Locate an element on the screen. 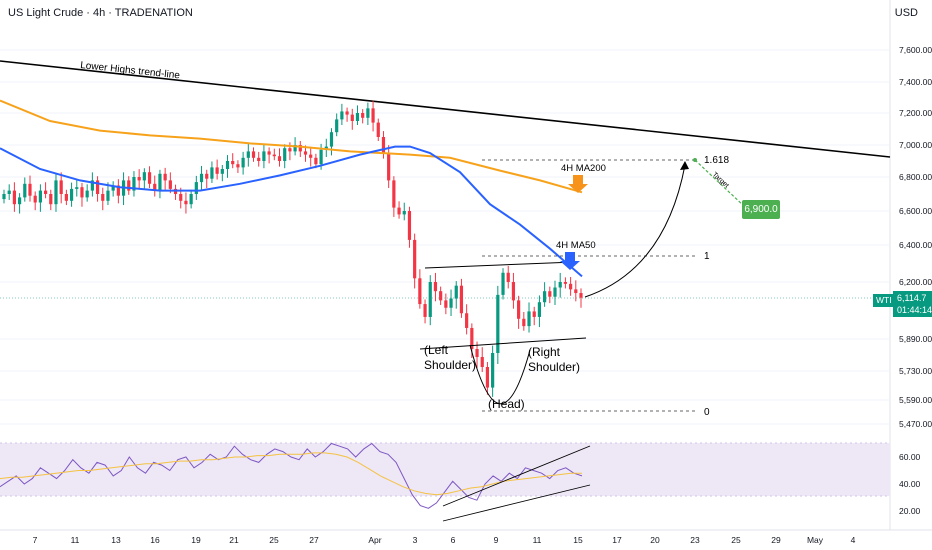 The width and height of the screenshot is (932, 550). time-tick-label: 9 is located at coordinates (496, 540).